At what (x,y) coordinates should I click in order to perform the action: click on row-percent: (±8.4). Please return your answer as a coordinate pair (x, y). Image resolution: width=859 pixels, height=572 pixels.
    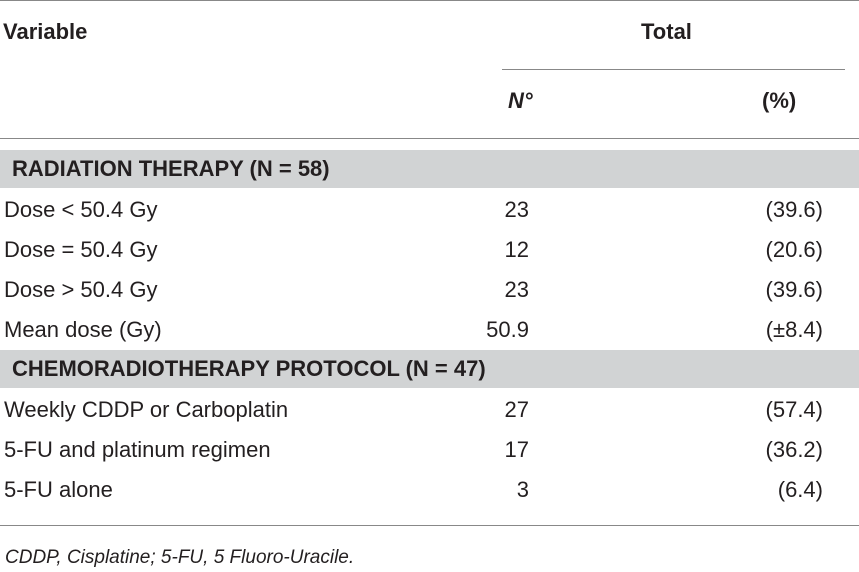
    Looking at the image, I should click on (794, 329).